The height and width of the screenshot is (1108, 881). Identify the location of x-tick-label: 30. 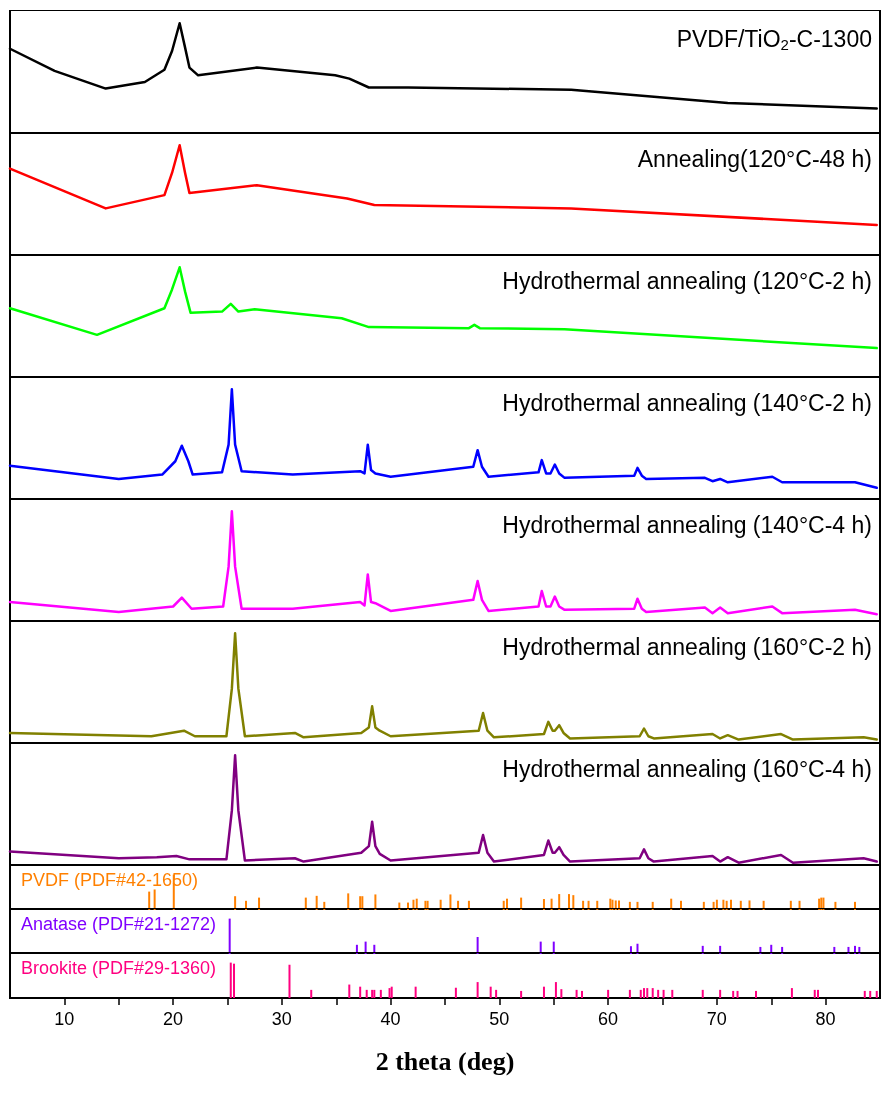
(281, 1019).